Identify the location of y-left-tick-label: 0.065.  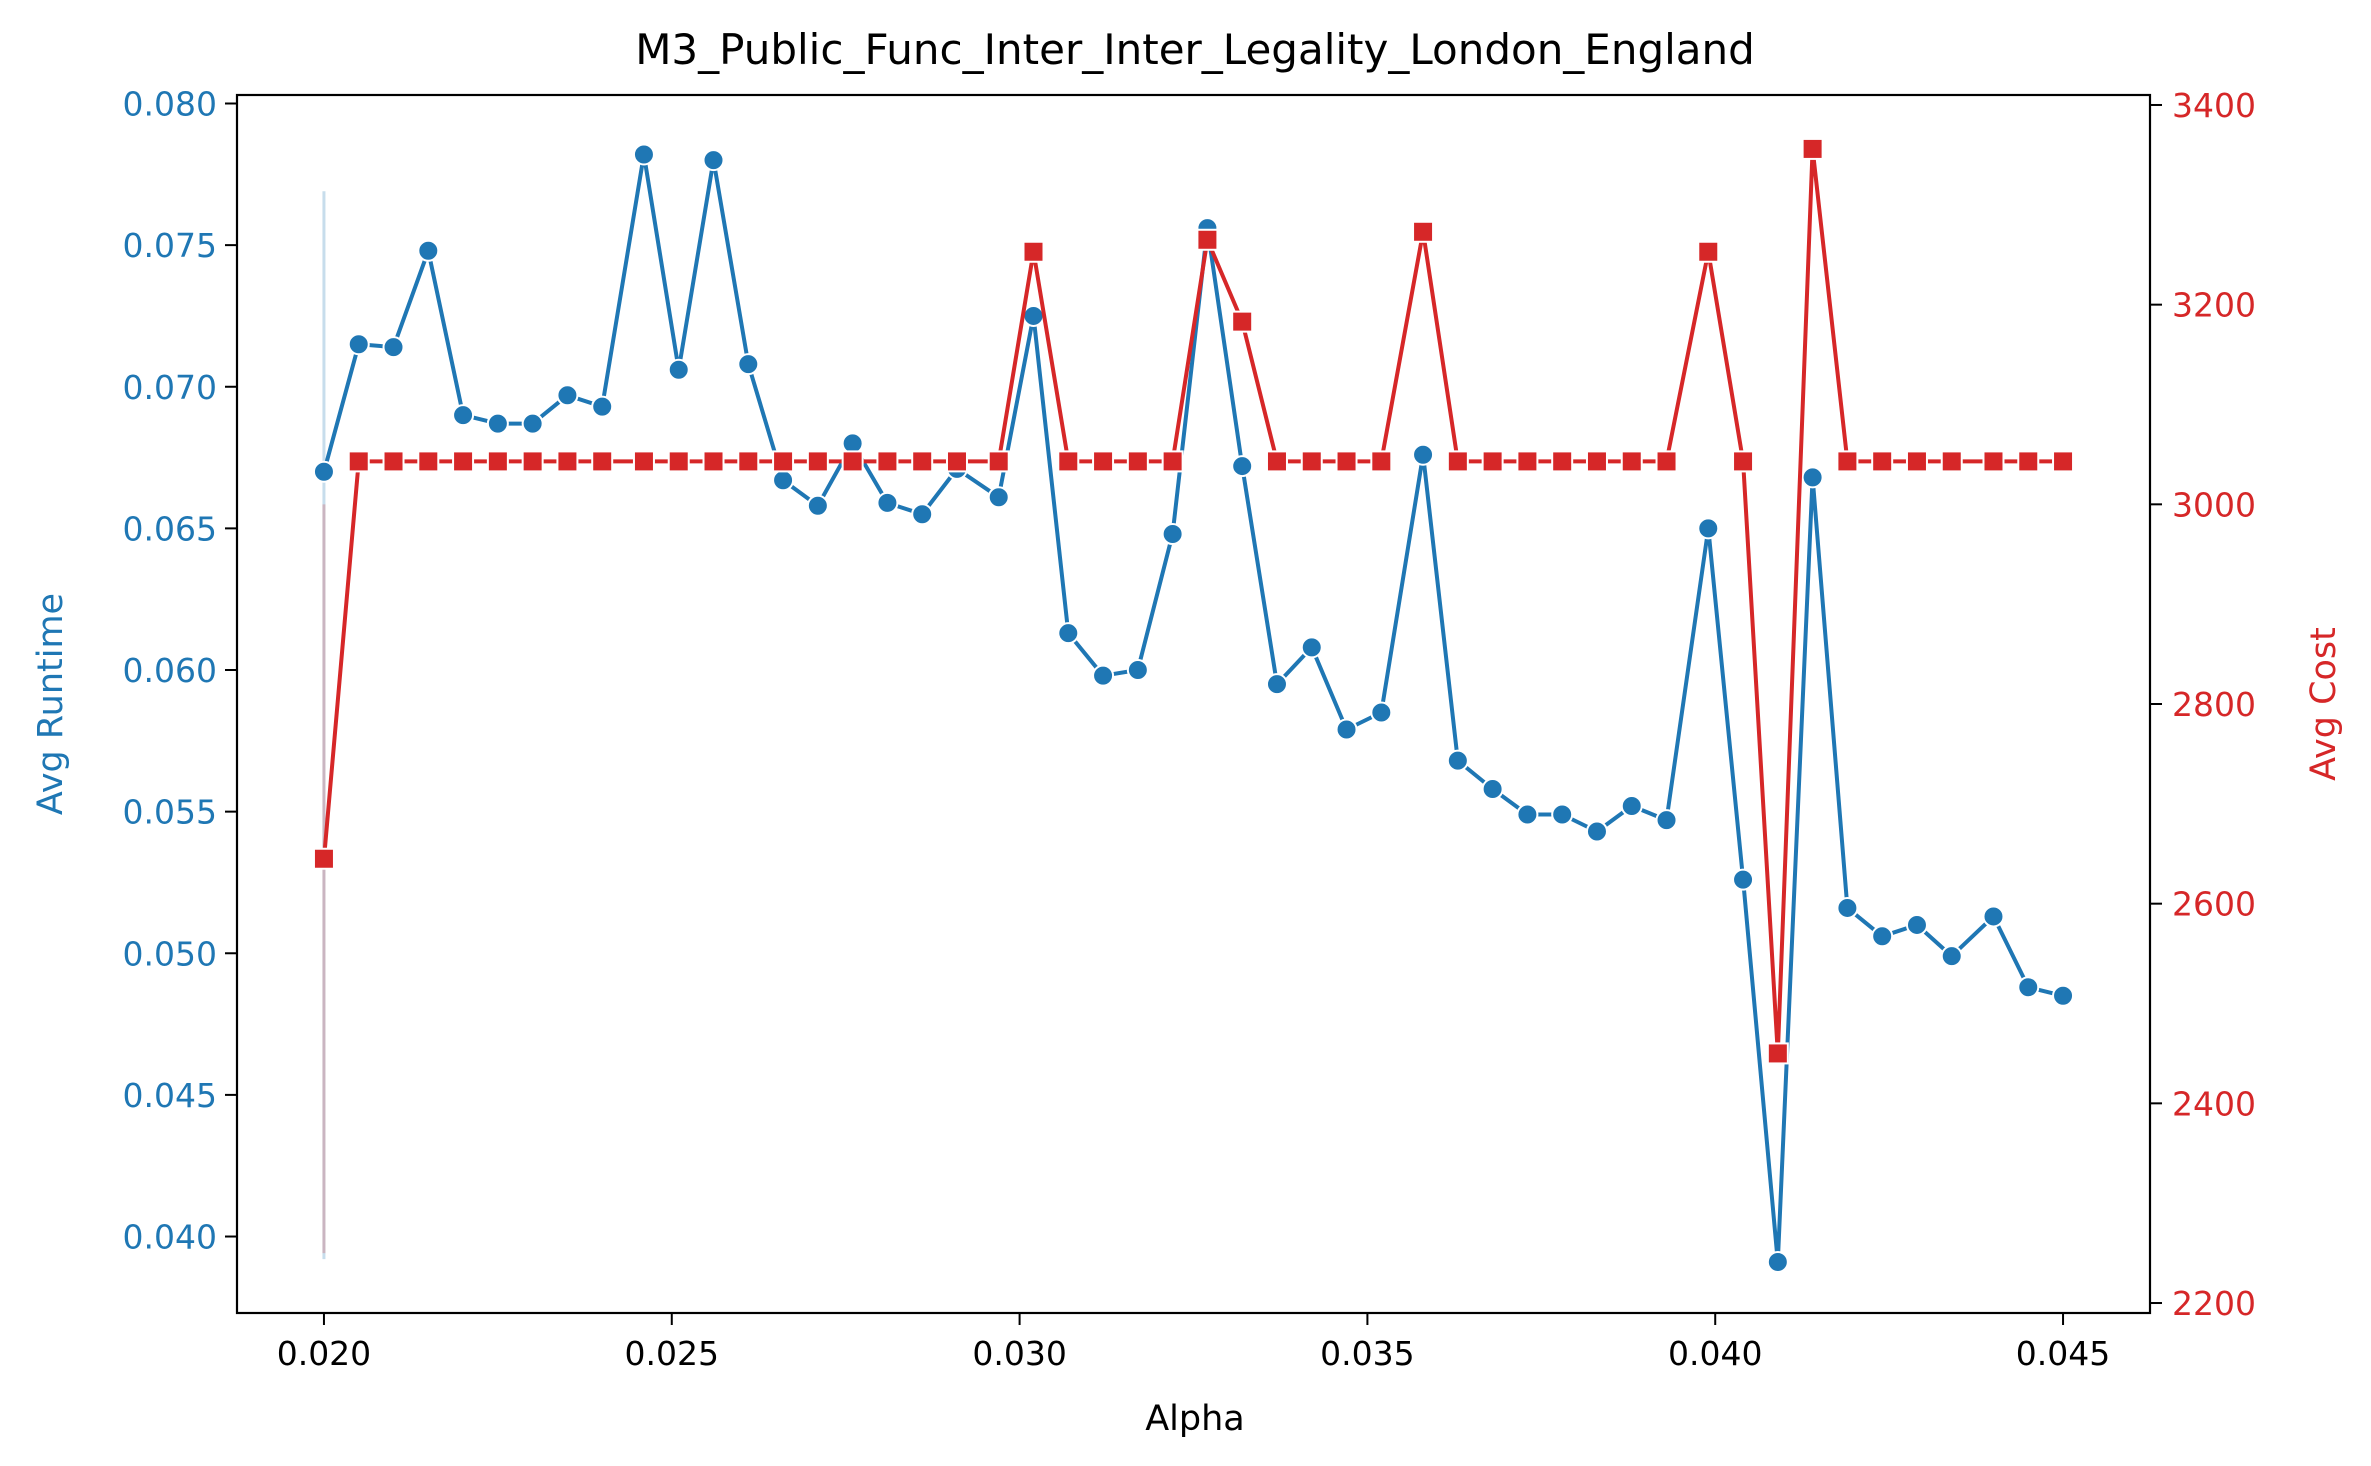
(170, 528).